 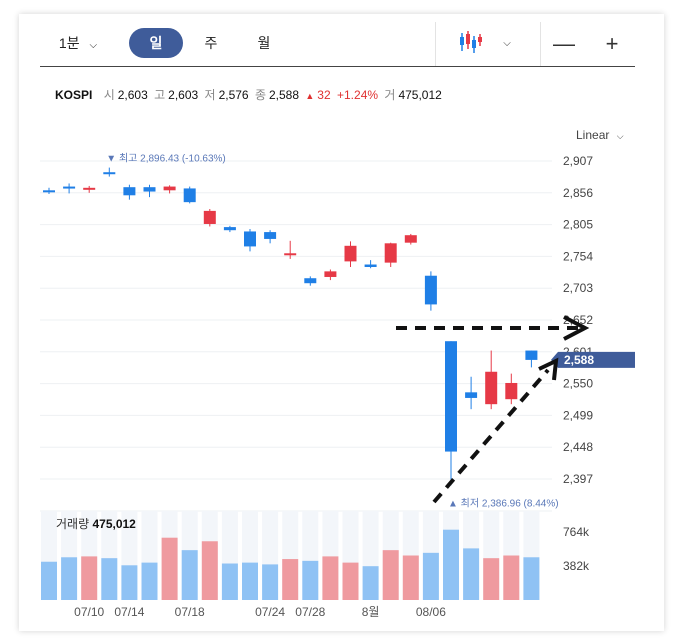 I want to click on zoom-out-button: —, so click(x=564, y=43).